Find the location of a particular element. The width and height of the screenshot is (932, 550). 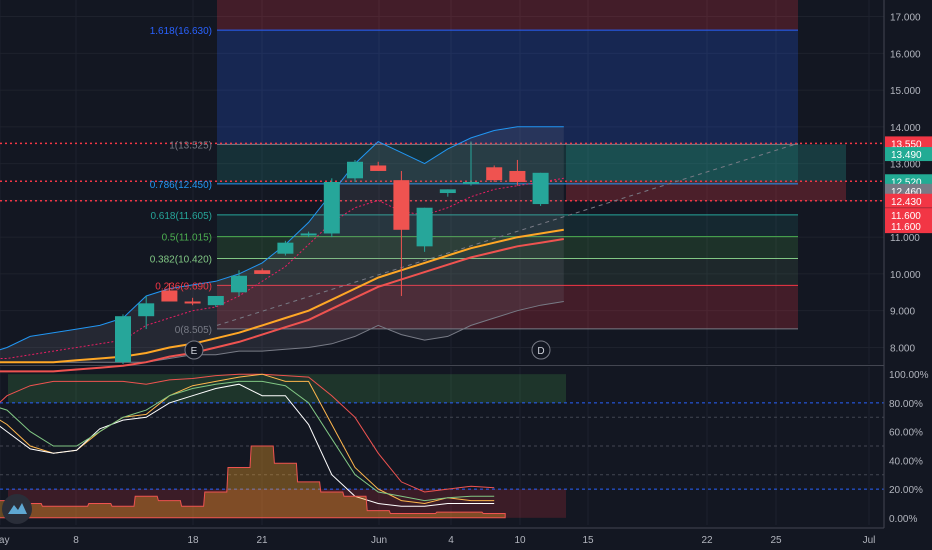

y-tick-label: 8.000 is located at coordinates (902, 348).